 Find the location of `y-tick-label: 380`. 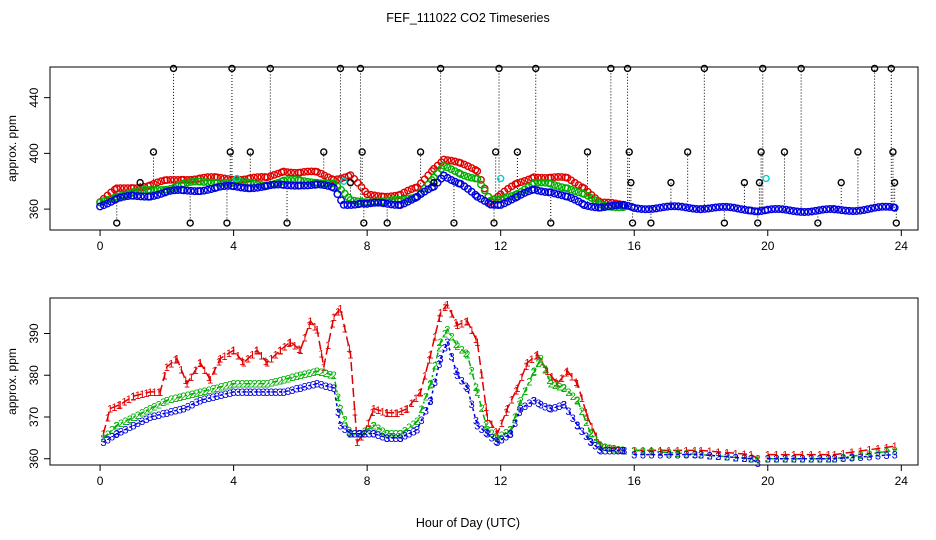

y-tick-label: 380 is located at coordinates (34, 375).